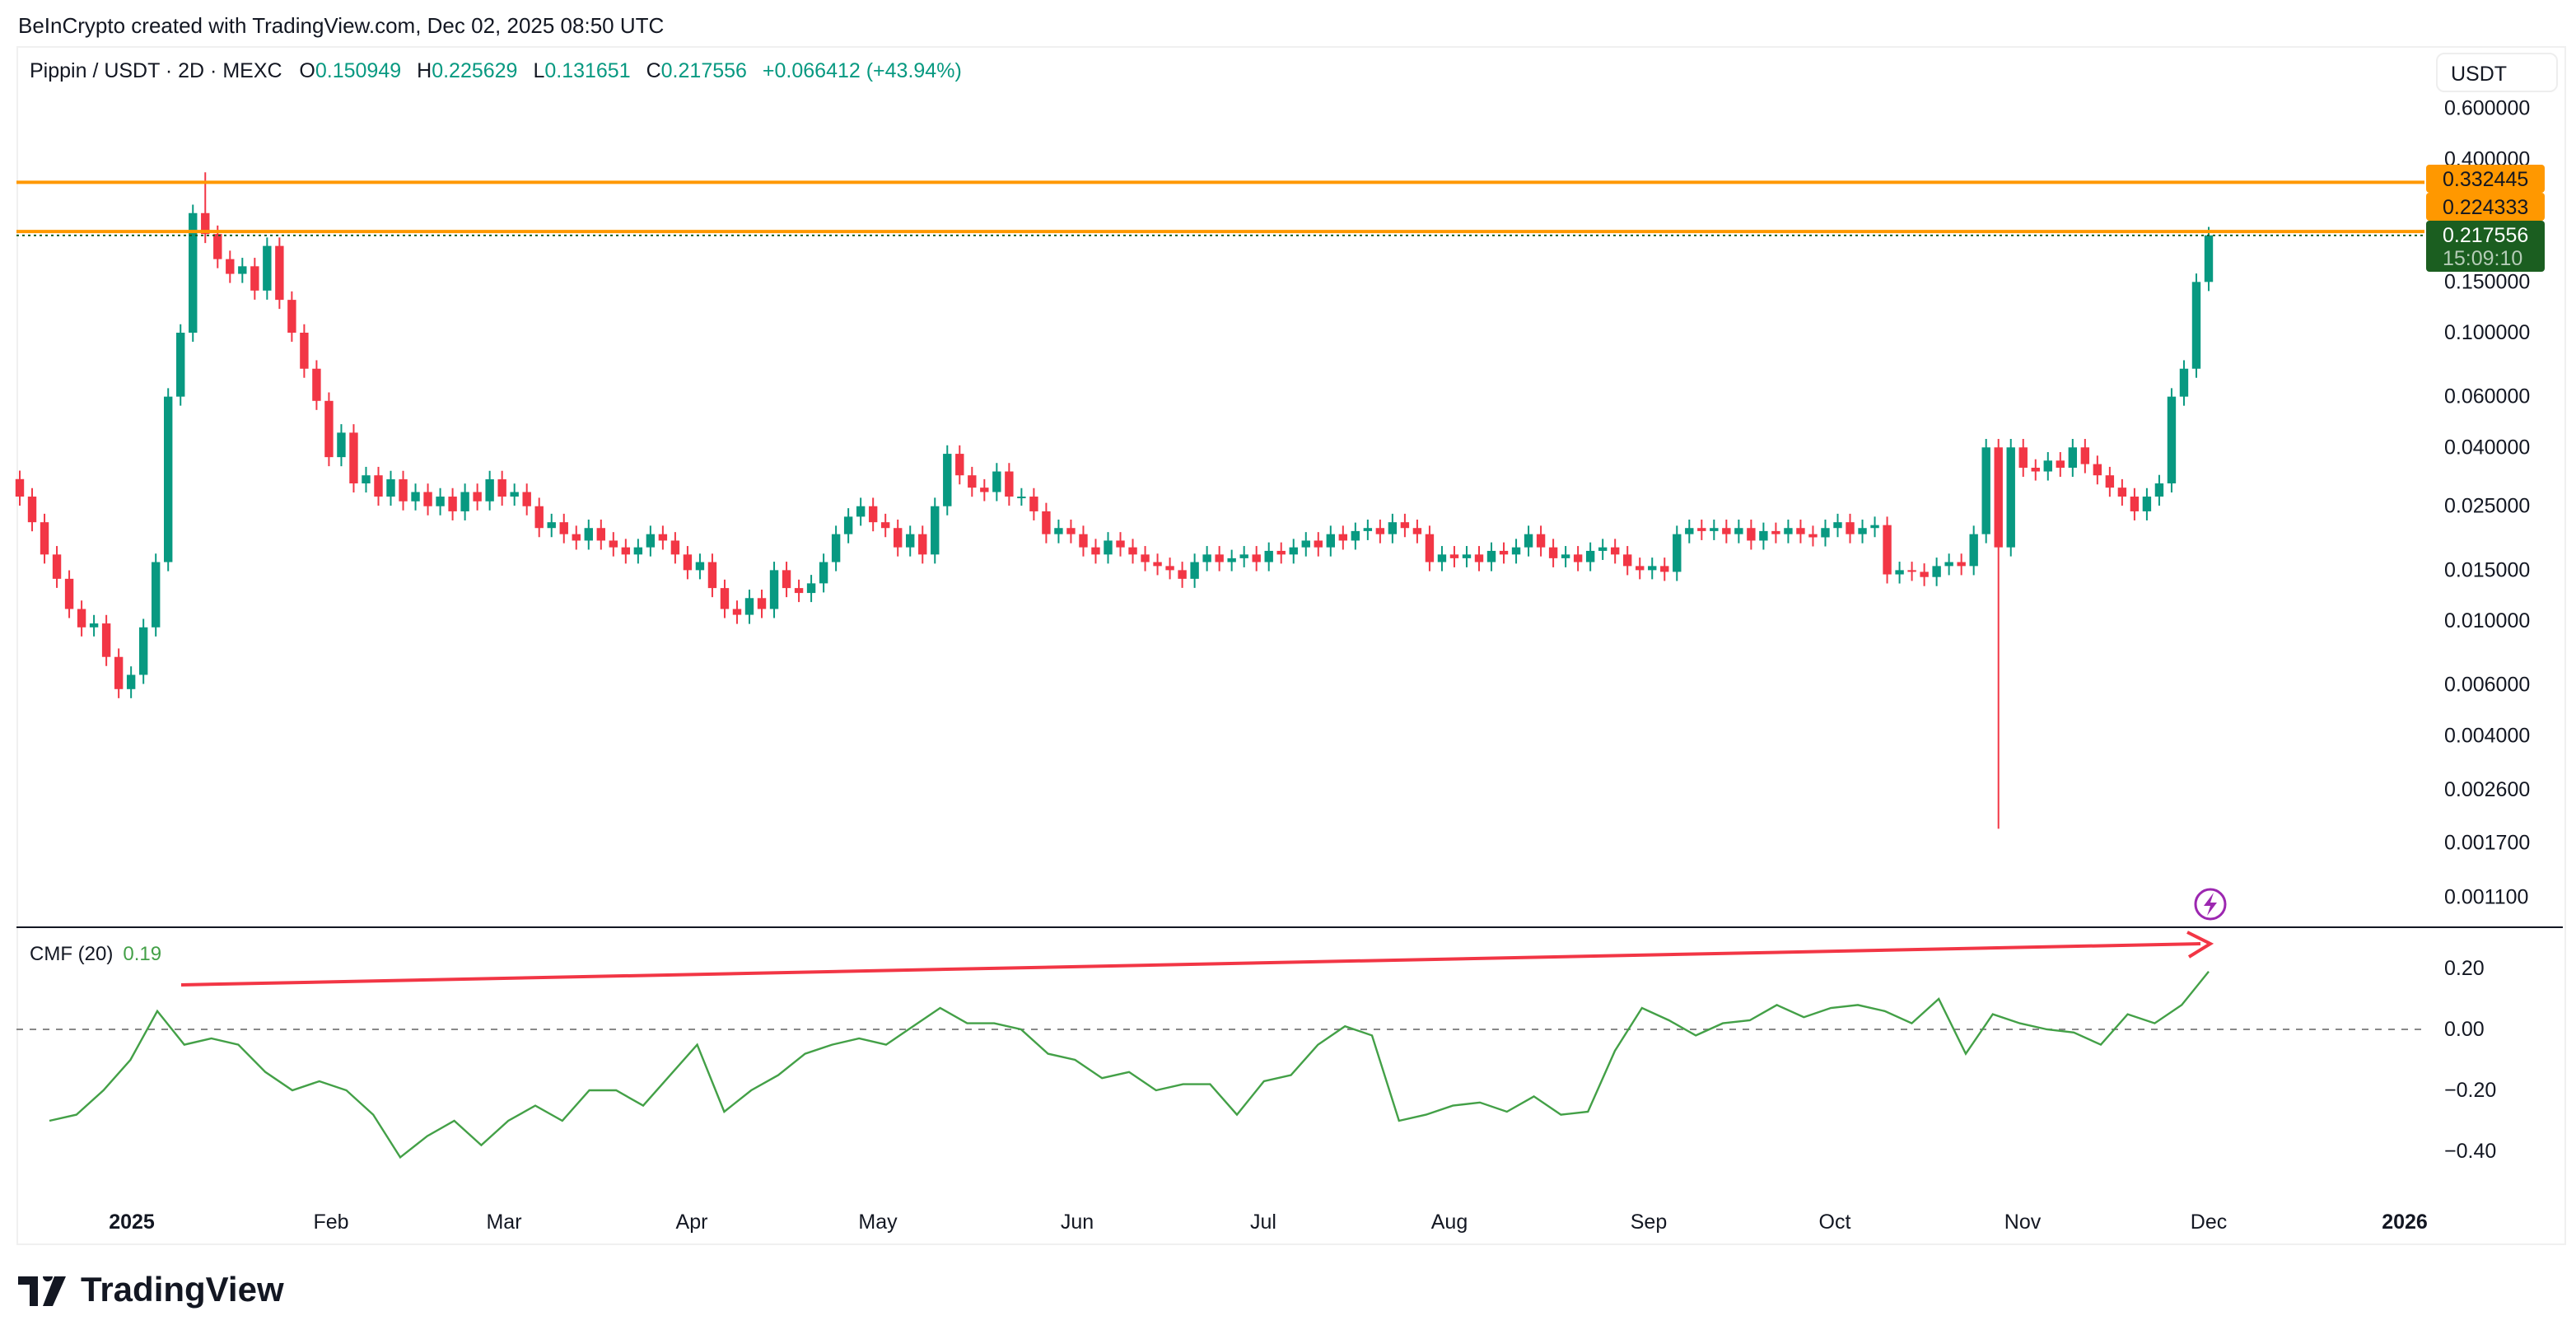  What do you see at coordinates (1449, 1222) in the screenshot?
I see `time-tick-label: Aug` at bounding box center [1449, 1222].